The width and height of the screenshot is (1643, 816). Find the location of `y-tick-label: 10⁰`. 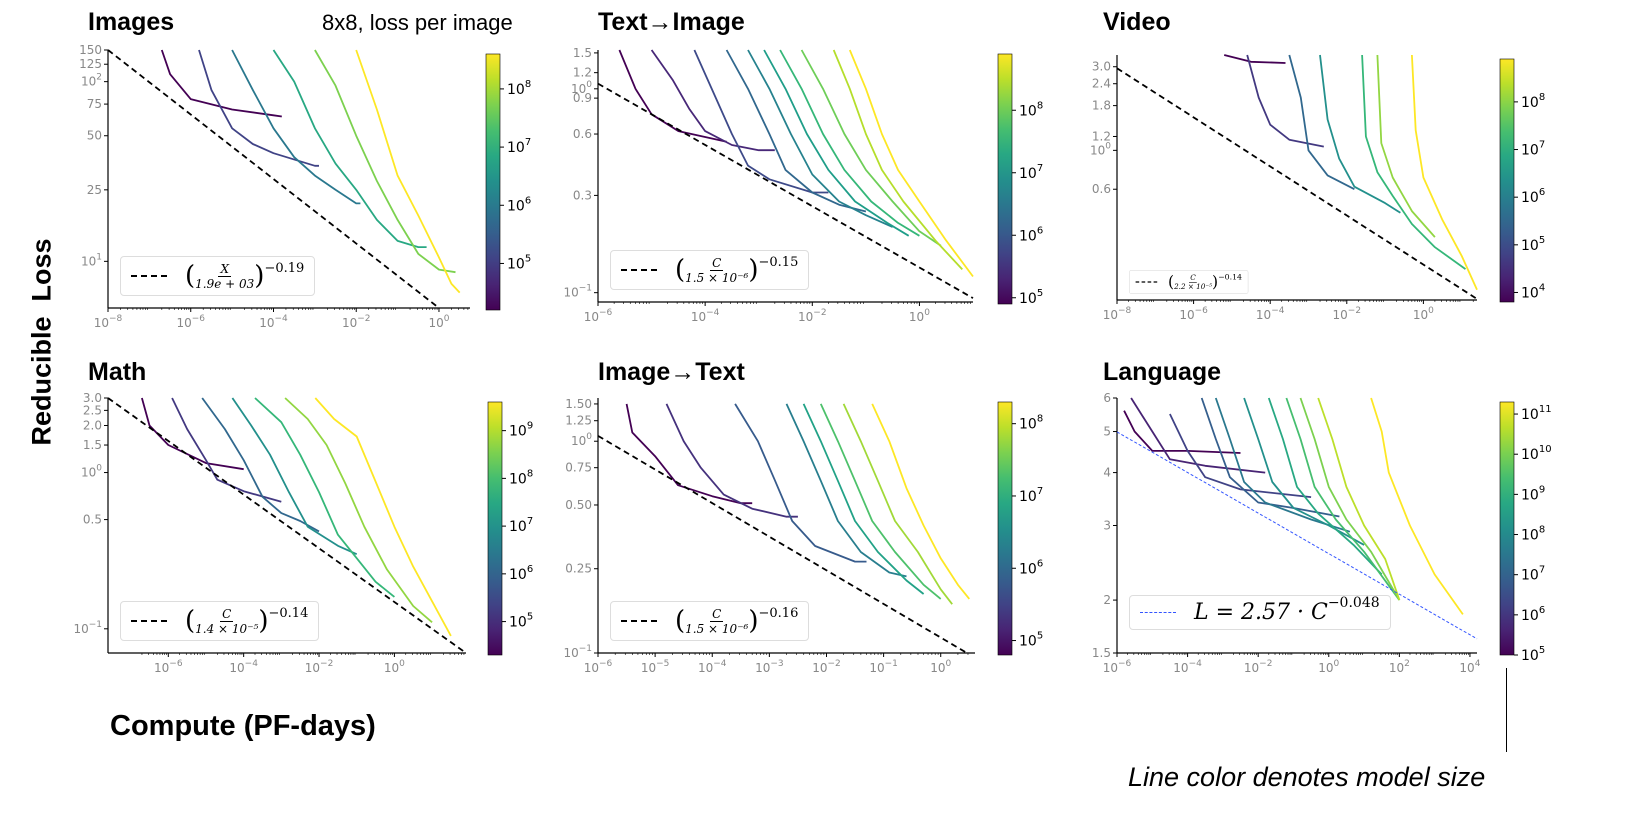

y-tick-label: 10⁰ is located at coordinates (581, 440).